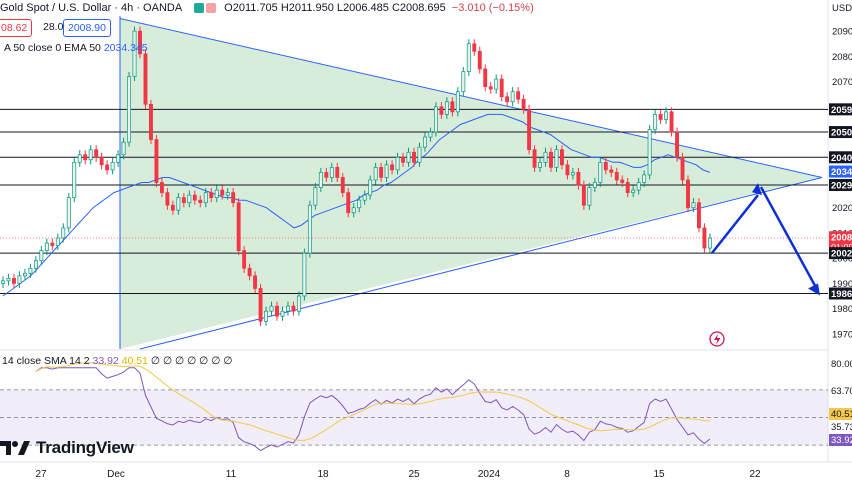 This screenshot has height=485, width=852. Describe the element at coordinates (335, 8) in the screenshot. I see `ohlc-values: O2011.705 H2011.950 L2006.485 C2008.695` at that location.